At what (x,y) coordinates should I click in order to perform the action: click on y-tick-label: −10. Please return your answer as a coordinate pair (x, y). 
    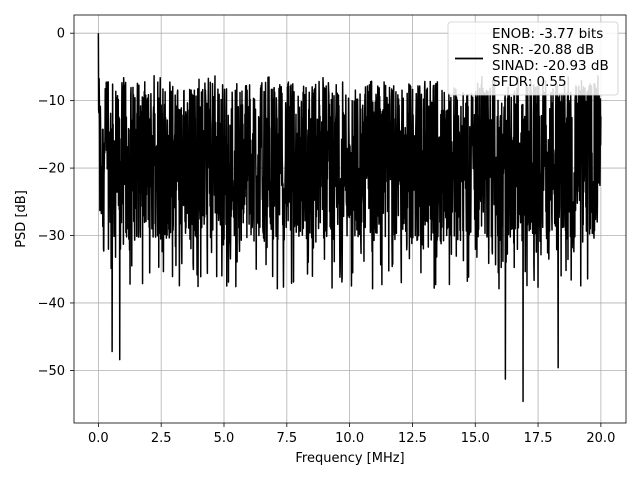
    Looking at the image, I should click on (51, 101).